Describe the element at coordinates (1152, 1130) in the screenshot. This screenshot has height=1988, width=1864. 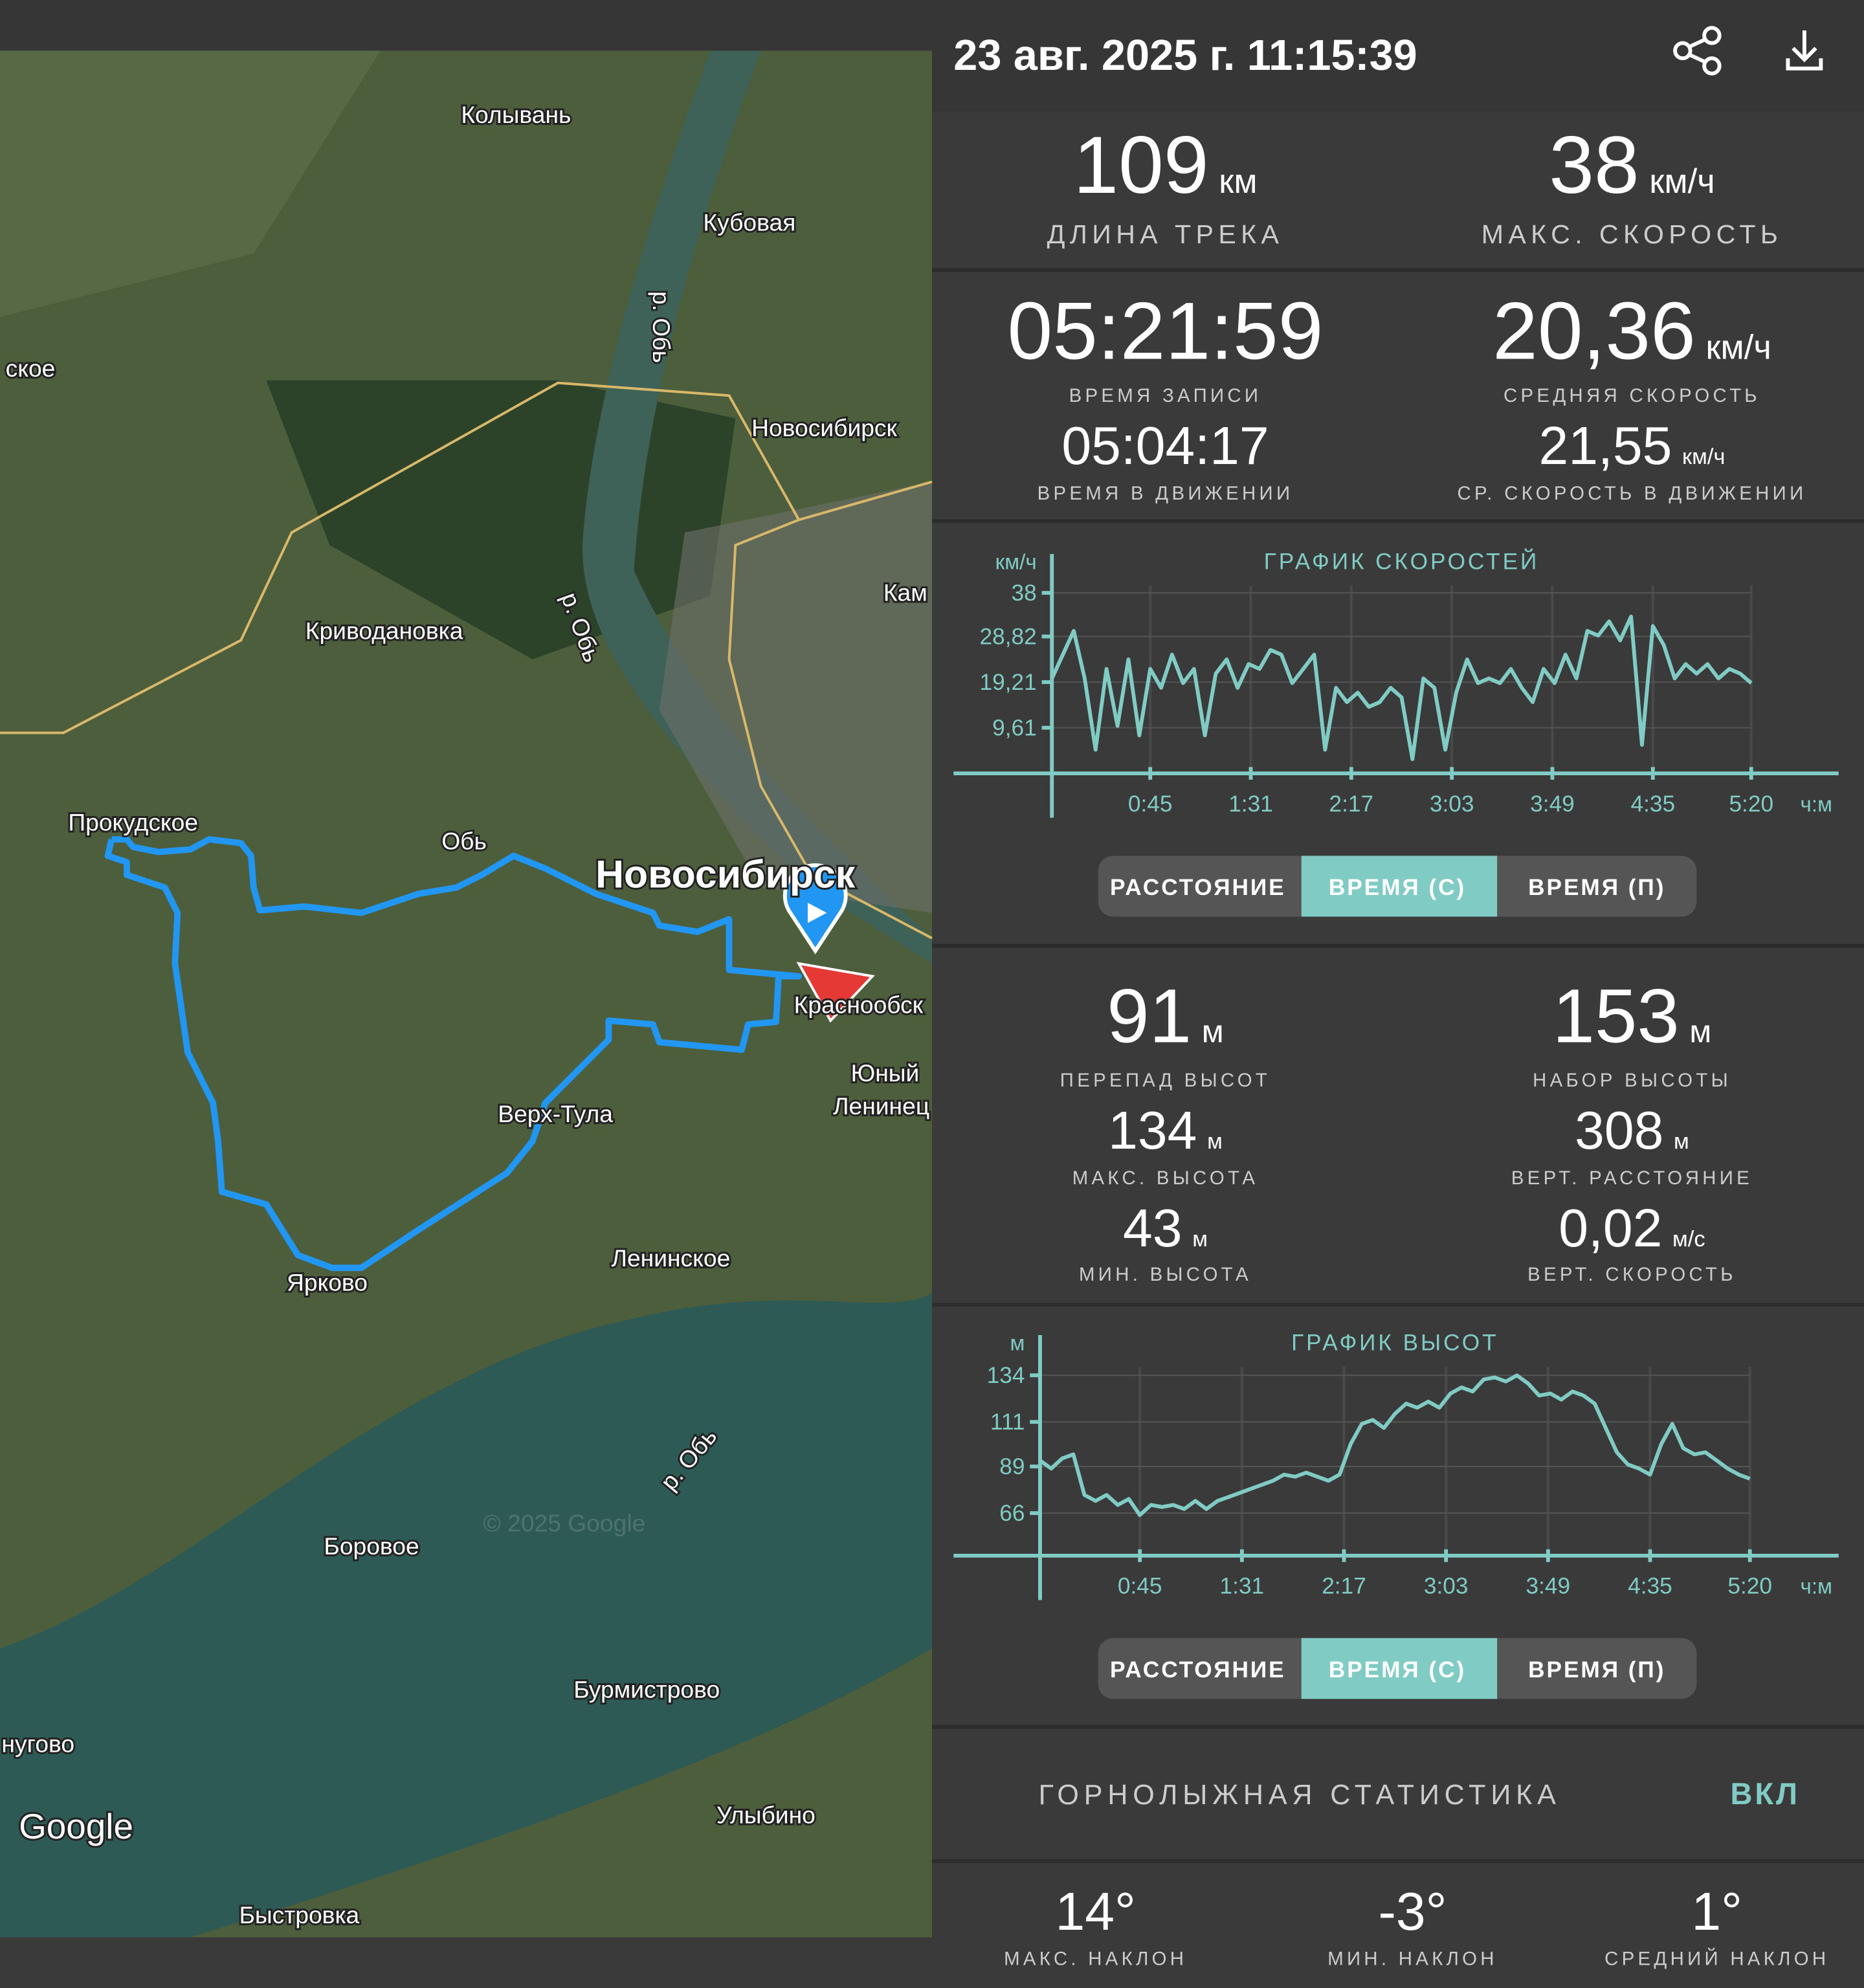
I see `stat-number: 134` at that location.